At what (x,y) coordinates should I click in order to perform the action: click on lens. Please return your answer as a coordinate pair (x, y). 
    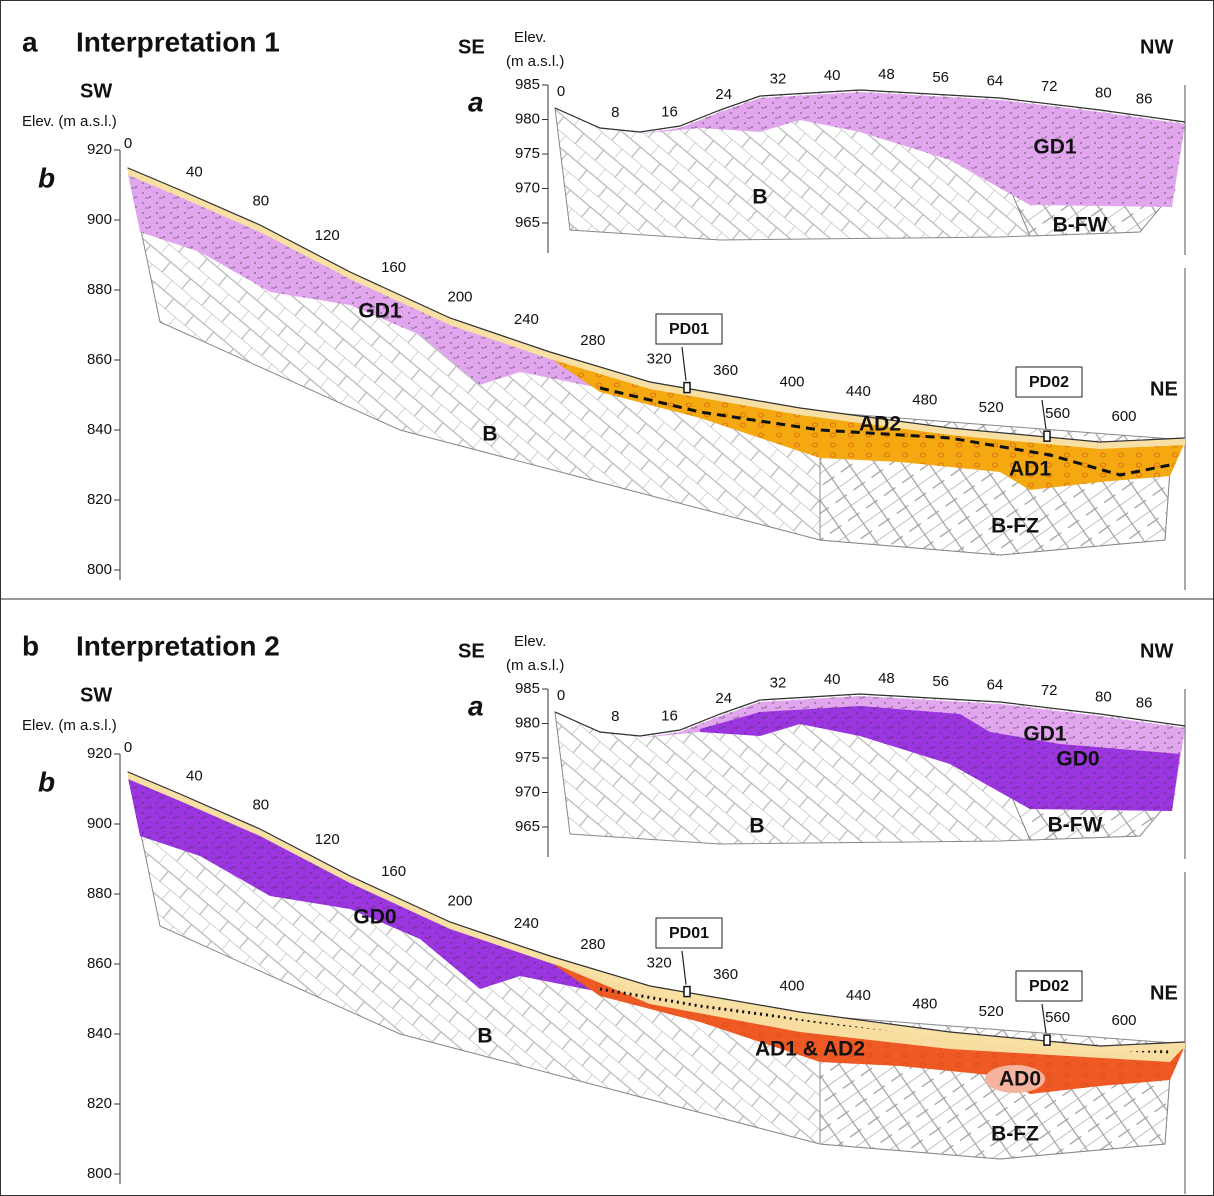
    Looking at the image, I should click on (1015, 1079).